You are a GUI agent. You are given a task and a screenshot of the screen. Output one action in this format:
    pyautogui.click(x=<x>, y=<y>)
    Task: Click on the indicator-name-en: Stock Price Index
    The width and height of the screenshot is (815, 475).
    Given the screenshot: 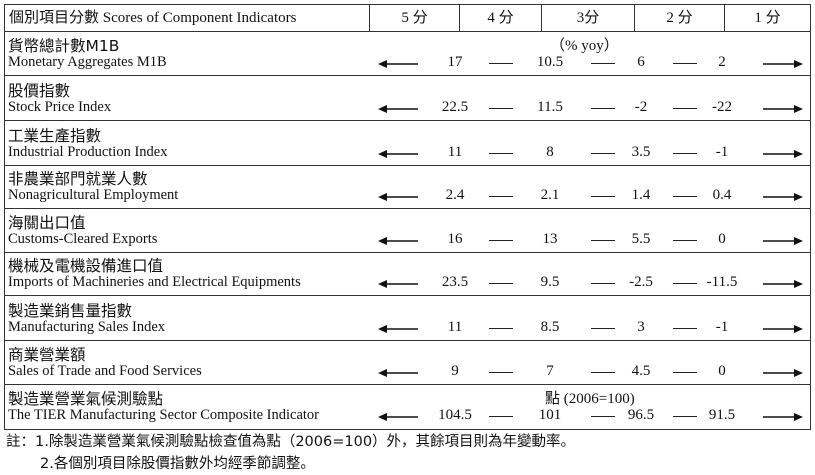 What is the action you would take?
    pyautogui.click(x=60, y=107)
    